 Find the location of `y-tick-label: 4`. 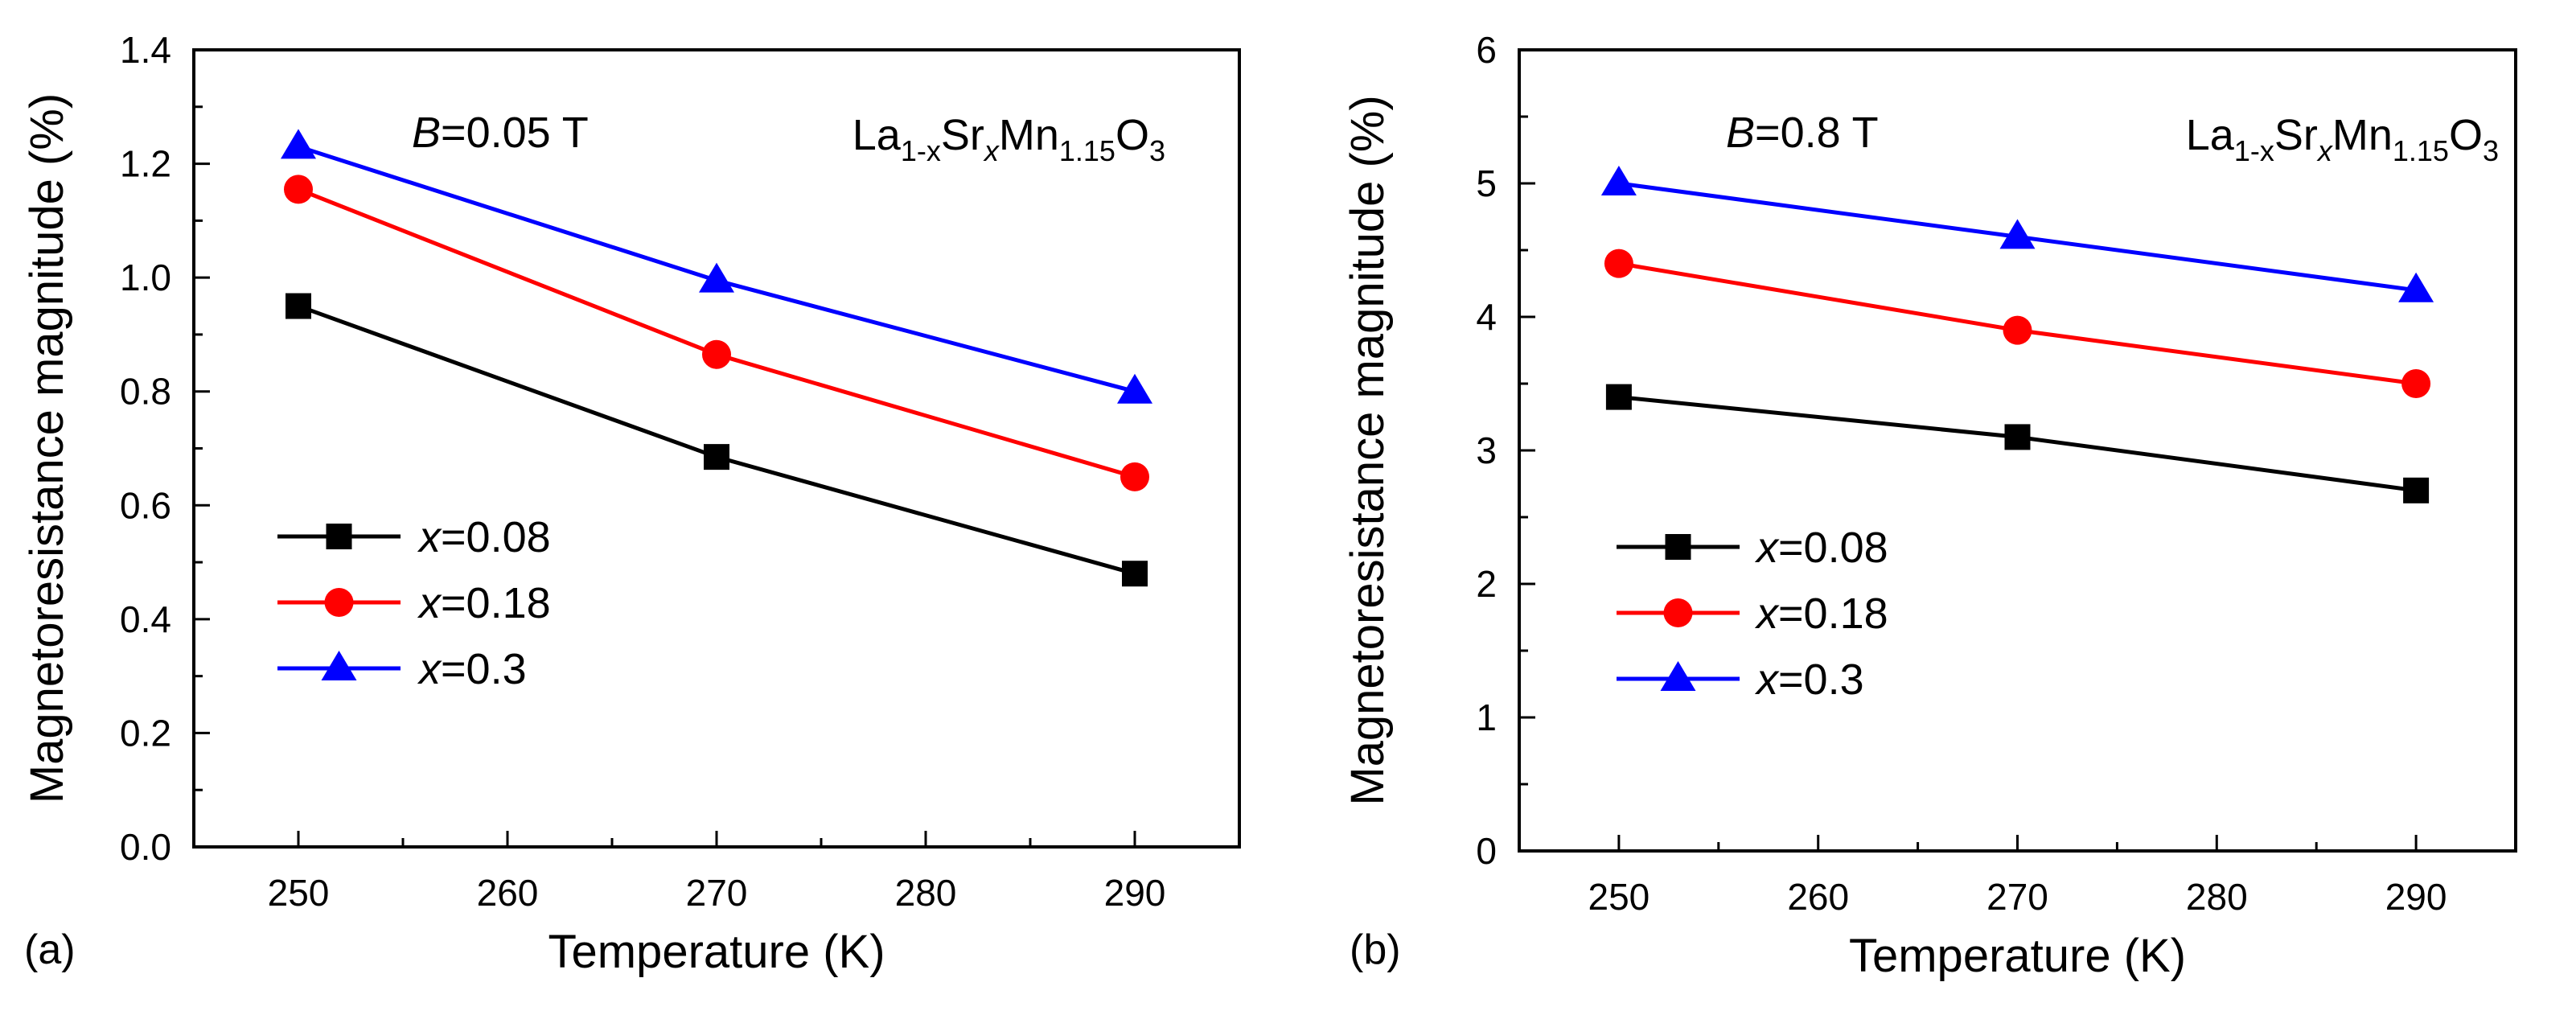

y-tick-label: 4 is located at coordinates (1486, 317).